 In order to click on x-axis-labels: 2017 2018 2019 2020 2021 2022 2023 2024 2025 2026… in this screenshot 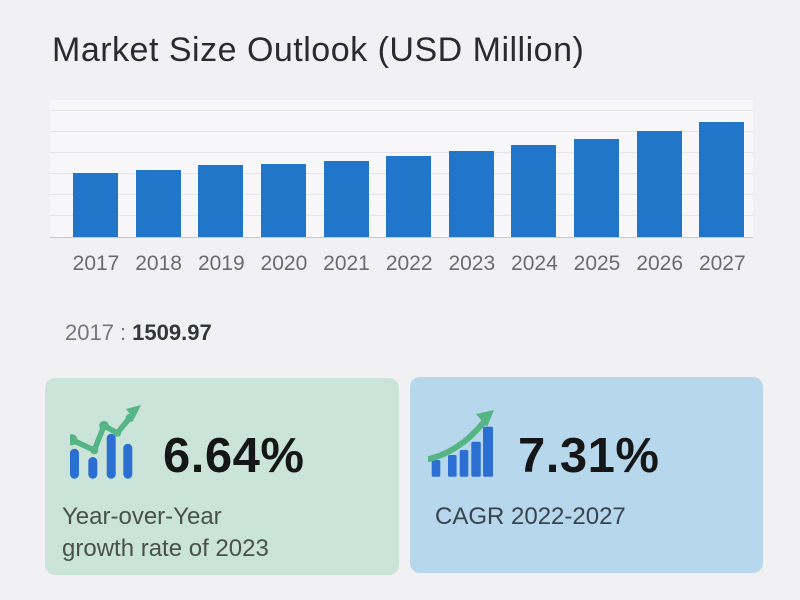, I will do `click(401, 265)`.